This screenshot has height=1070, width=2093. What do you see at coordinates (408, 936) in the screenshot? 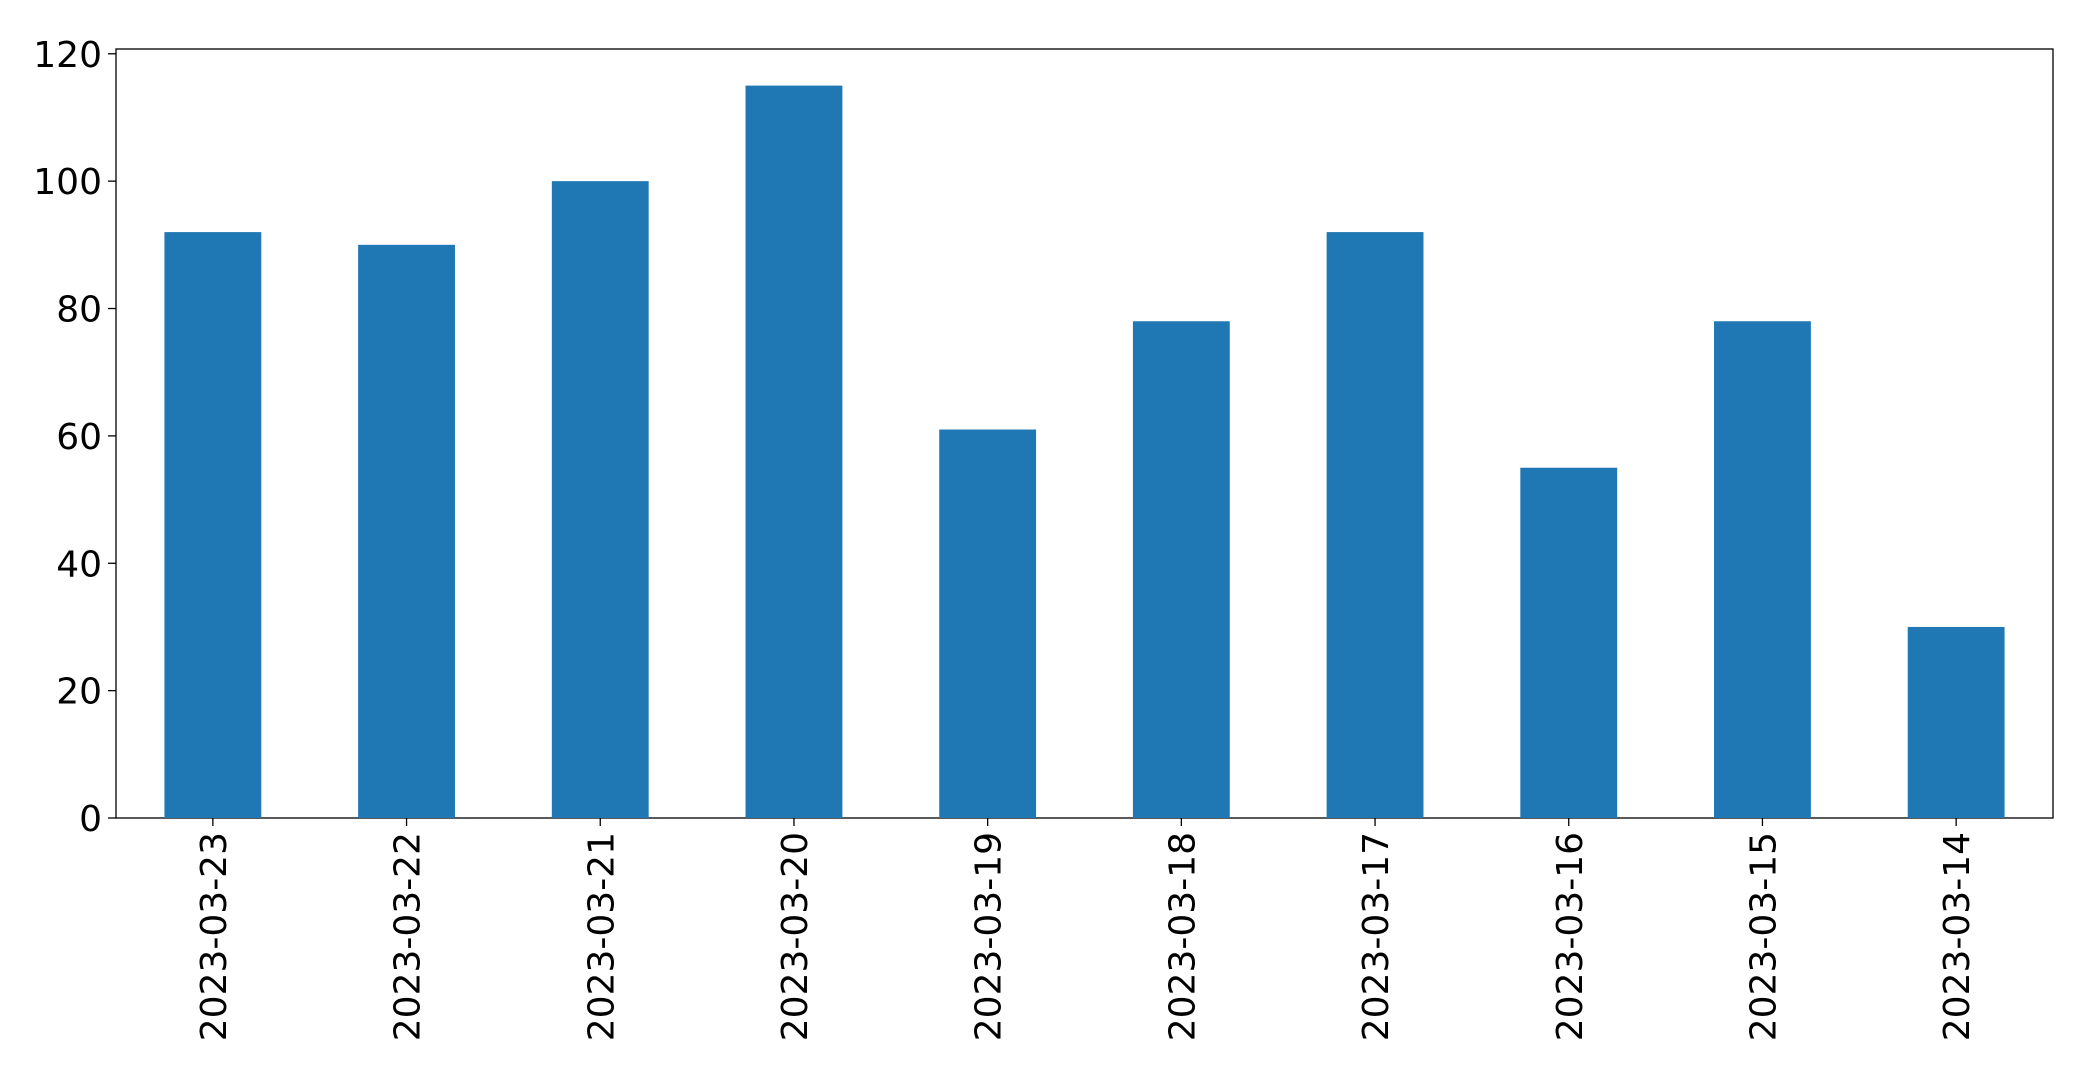
I see `x-tick-label: 2023-03-22` at bounding box center [408, 936].